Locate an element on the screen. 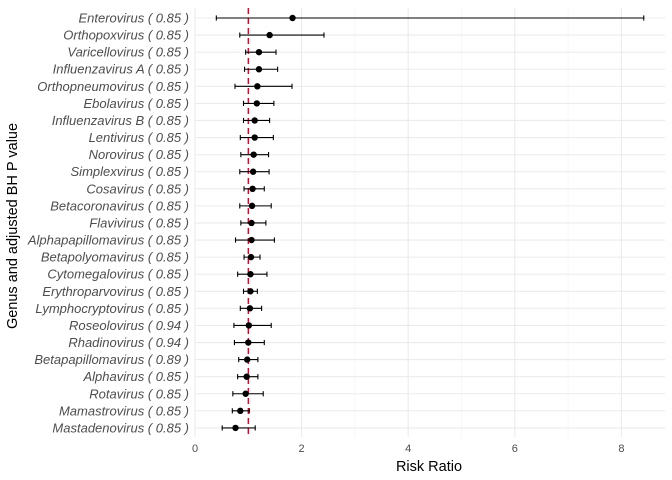 The height and width of the screenshot is (480, 672). y-tick-label: Cosavirus ( 0.85 ) is located at coordinates (137, 188).